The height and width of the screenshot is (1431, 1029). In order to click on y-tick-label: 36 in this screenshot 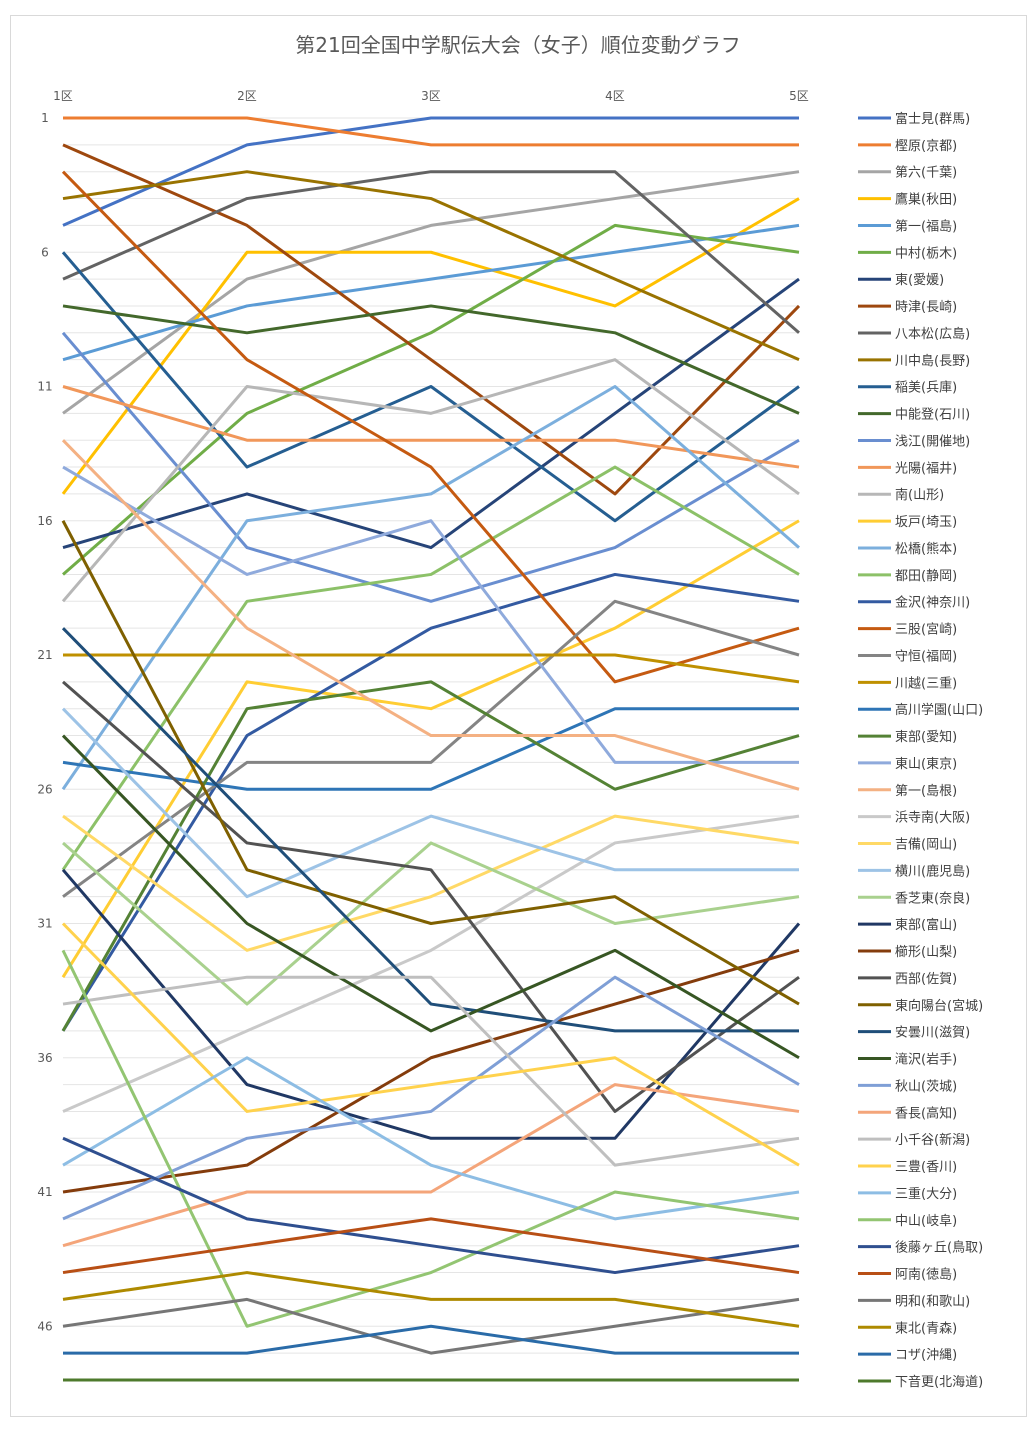, I will do `click(44, 1058)`.